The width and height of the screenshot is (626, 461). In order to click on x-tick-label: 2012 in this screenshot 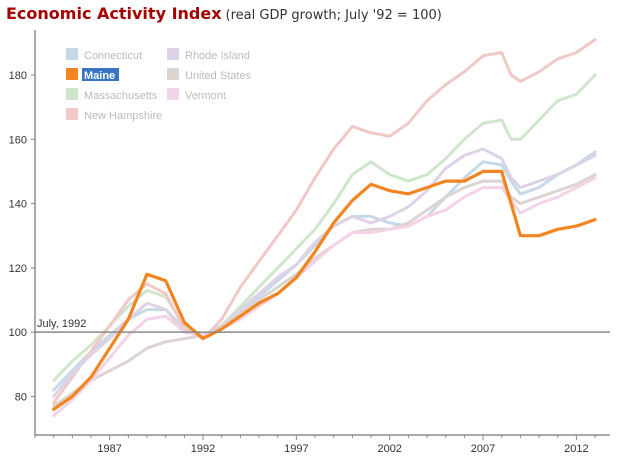, I will do `click(576, 449)`.